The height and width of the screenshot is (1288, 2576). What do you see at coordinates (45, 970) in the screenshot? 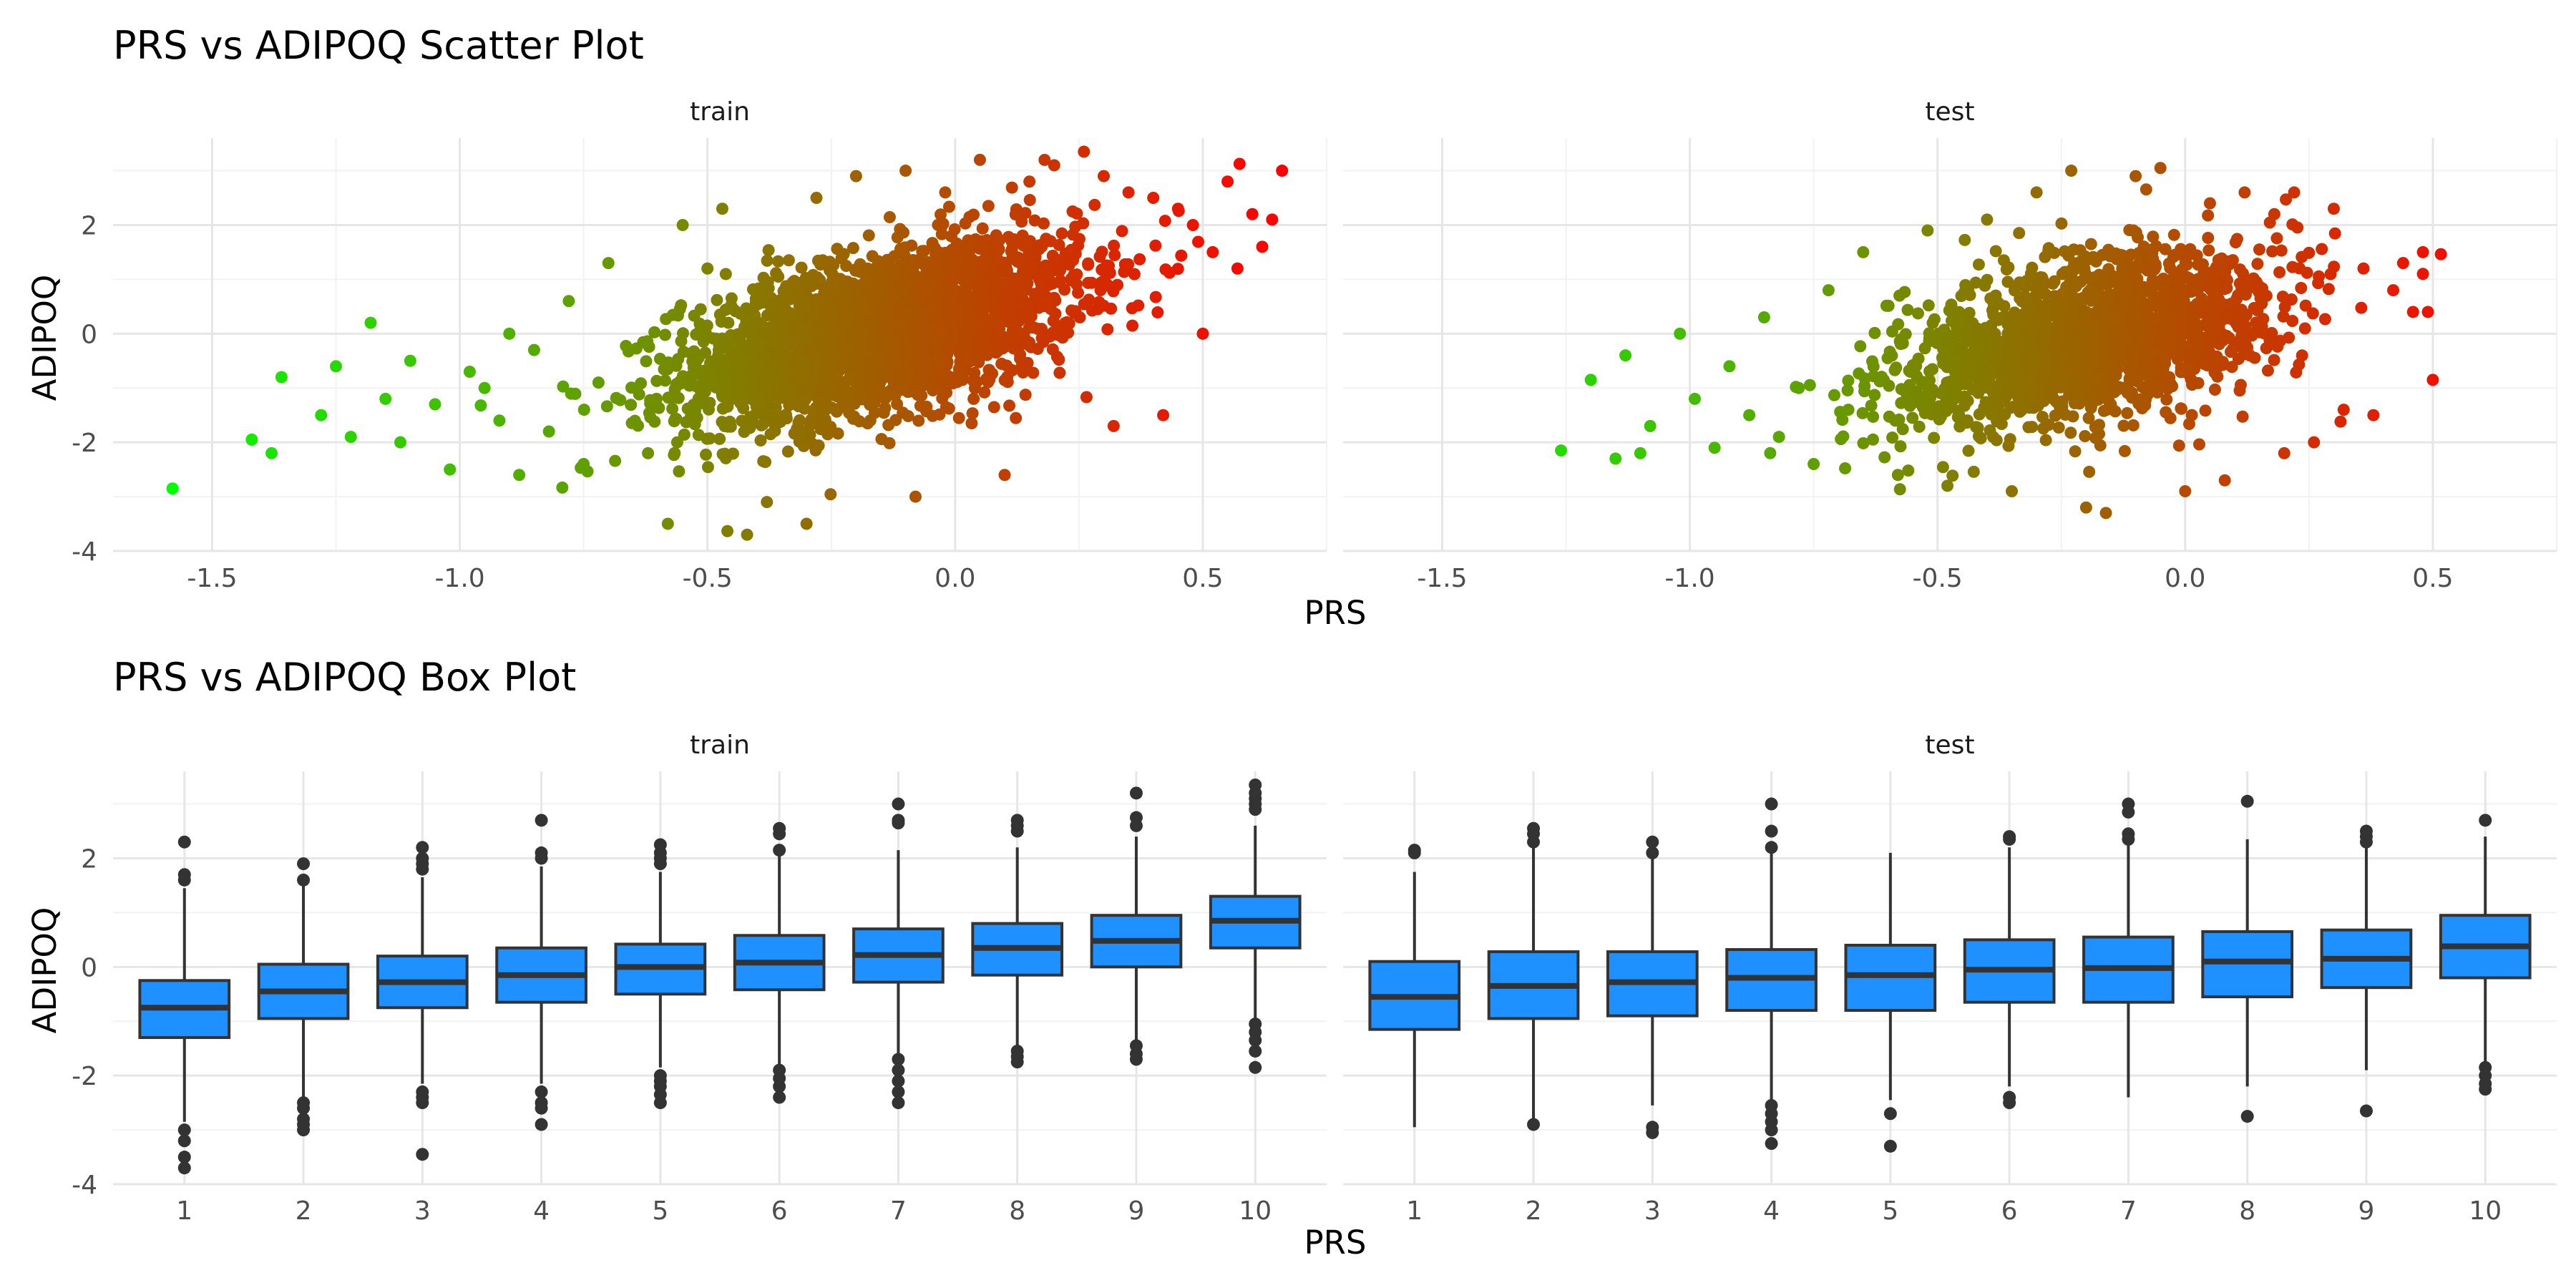
I see `box-y-axis-label: ADIPOQ` at bounding box center [45, 970].